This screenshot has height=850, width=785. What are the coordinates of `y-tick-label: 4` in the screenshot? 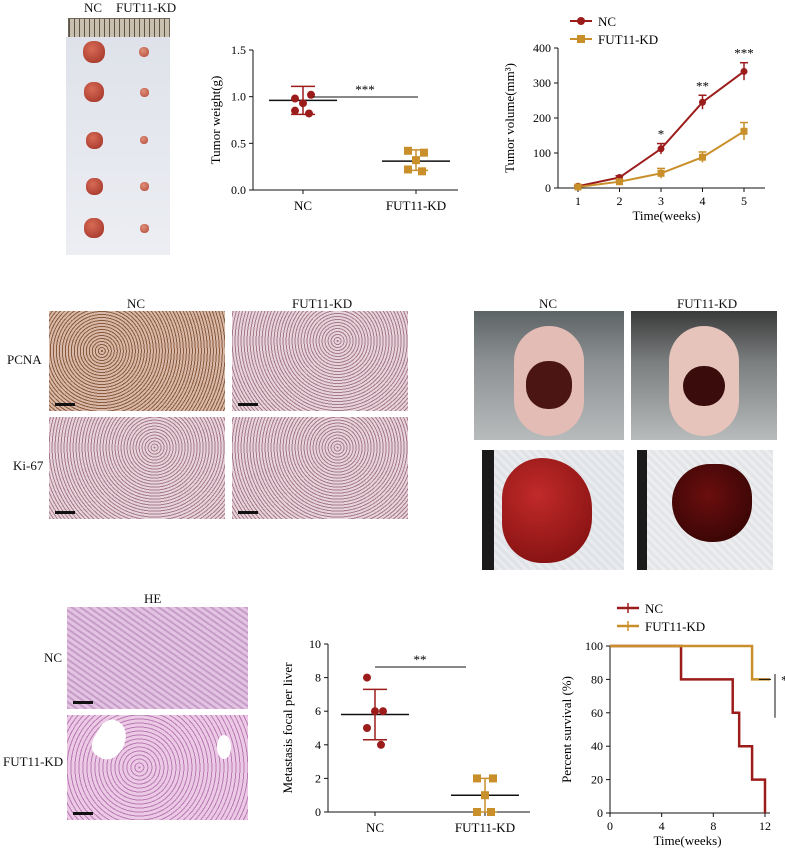 It's located at (318, 745).